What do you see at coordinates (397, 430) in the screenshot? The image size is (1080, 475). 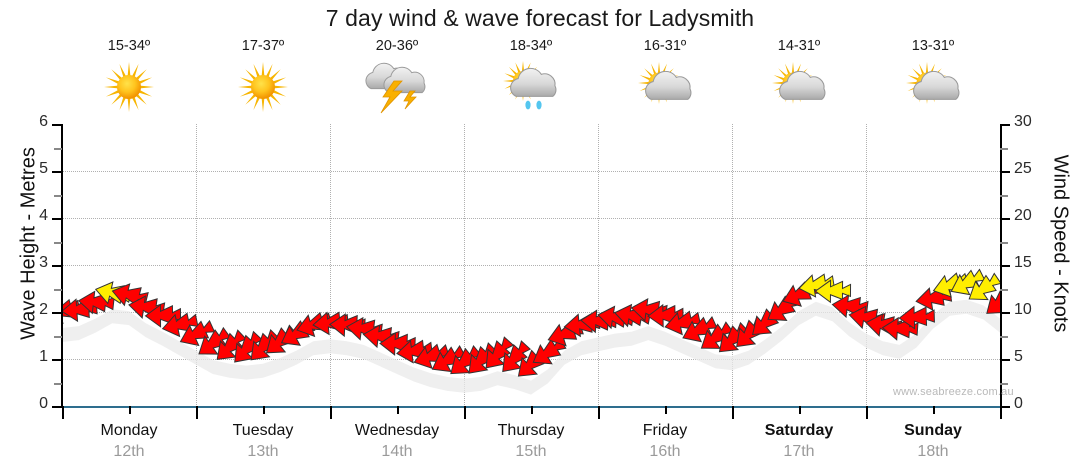 I see `day-name: Wednesday` at bounding box center [397, 430].